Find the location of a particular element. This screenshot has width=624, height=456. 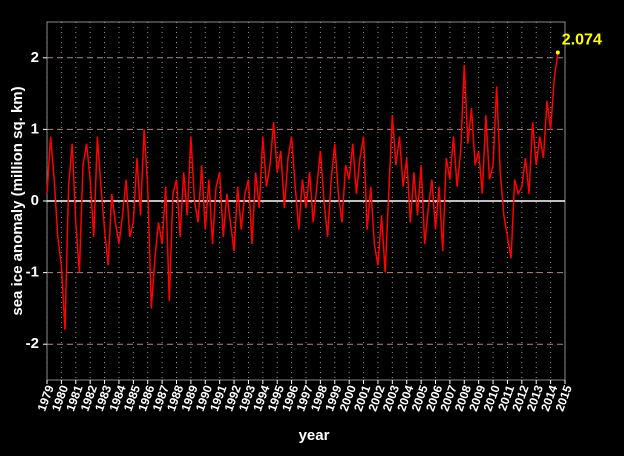

y-axis-label: sea ice anomaly (million sq. km) is located at coordinates (17, 200).